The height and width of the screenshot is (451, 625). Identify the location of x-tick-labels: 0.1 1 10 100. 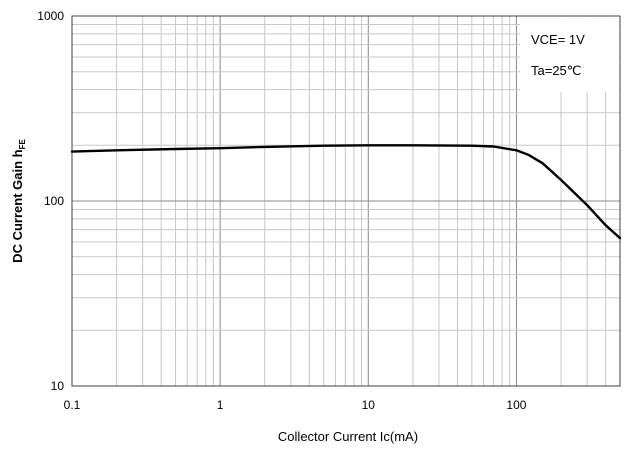
(295, 405).